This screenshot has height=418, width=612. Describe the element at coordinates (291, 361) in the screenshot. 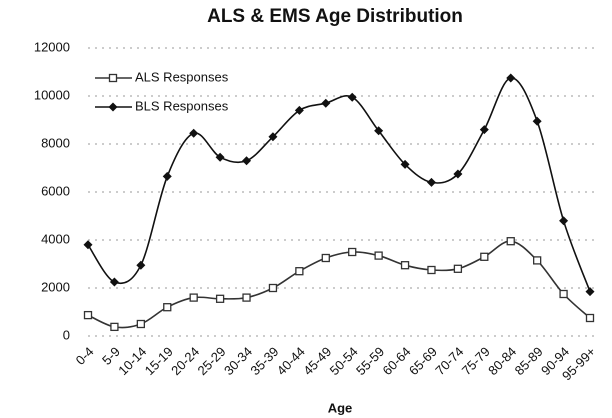

I see `x-tick-label: 40-44` at that location.